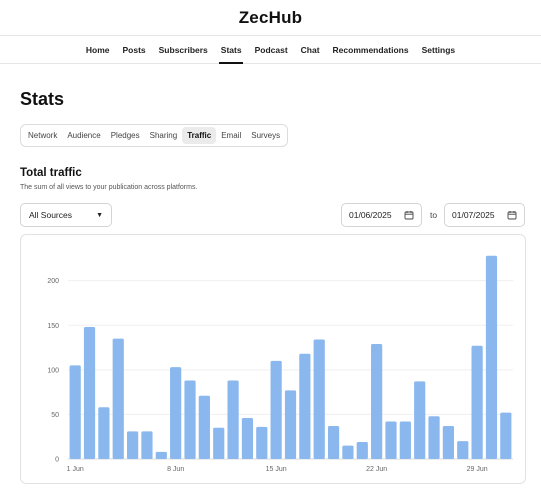 Image resolution: width=541 pixels, height=500 pixels. What do you see at coordinates (219, 443) in the screenshot?
I see `bar-11-jun` at bounding box center [219, 443].